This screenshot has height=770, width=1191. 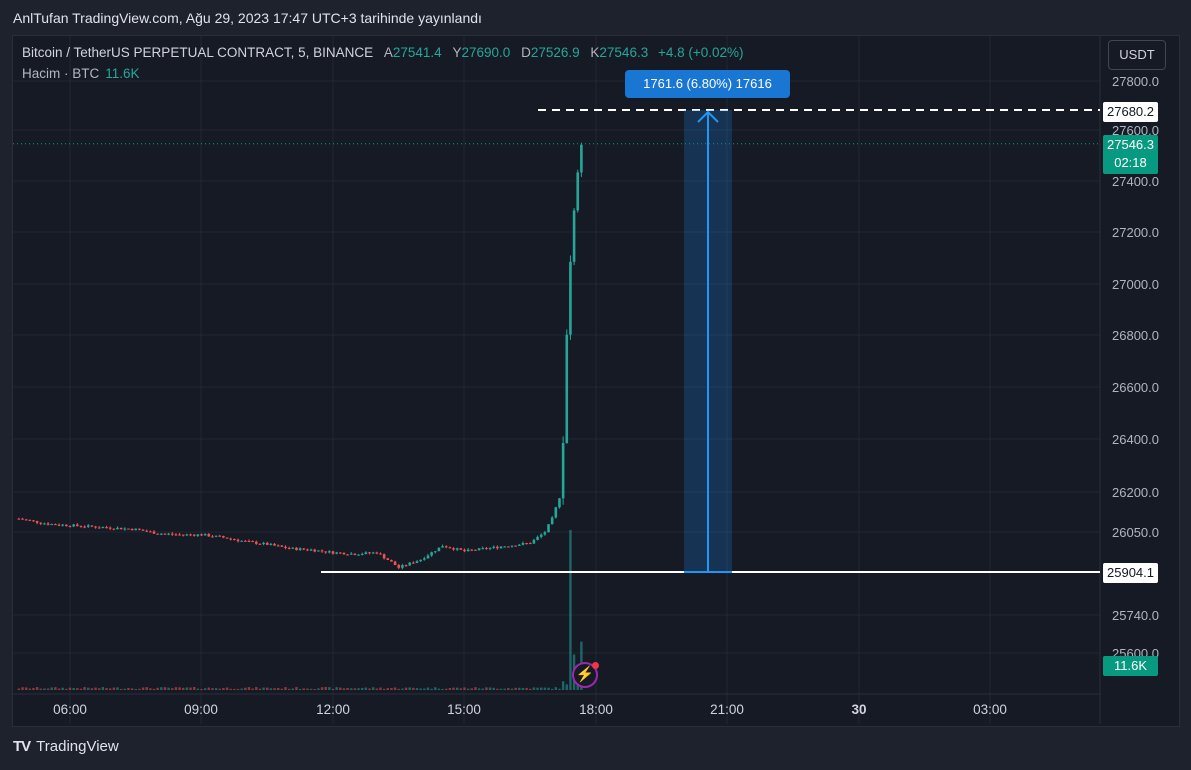 I want to click on volume-label: Hacim · BTC, so click(x=61, y=73).